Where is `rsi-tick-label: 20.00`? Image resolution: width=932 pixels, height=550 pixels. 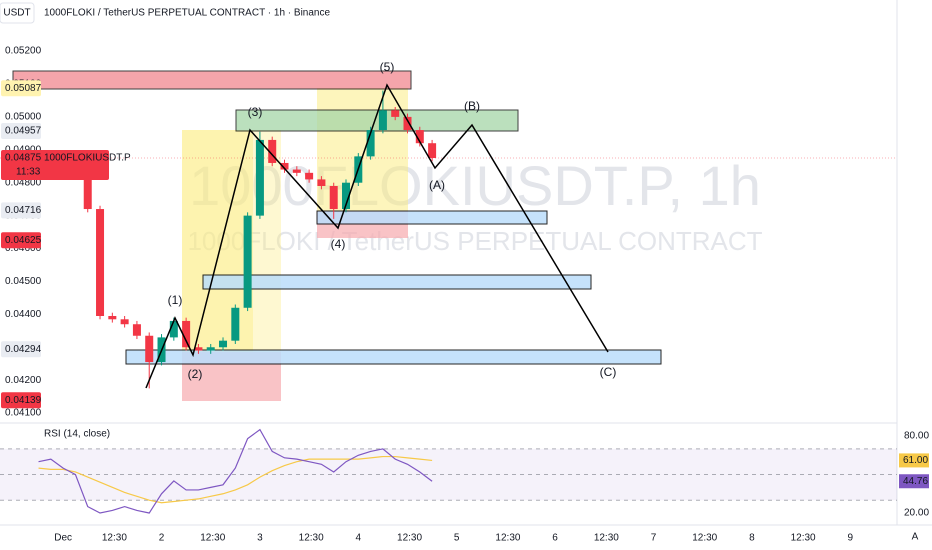
rsi-tick-label: 20.00 is located at coordinates (916, 513).